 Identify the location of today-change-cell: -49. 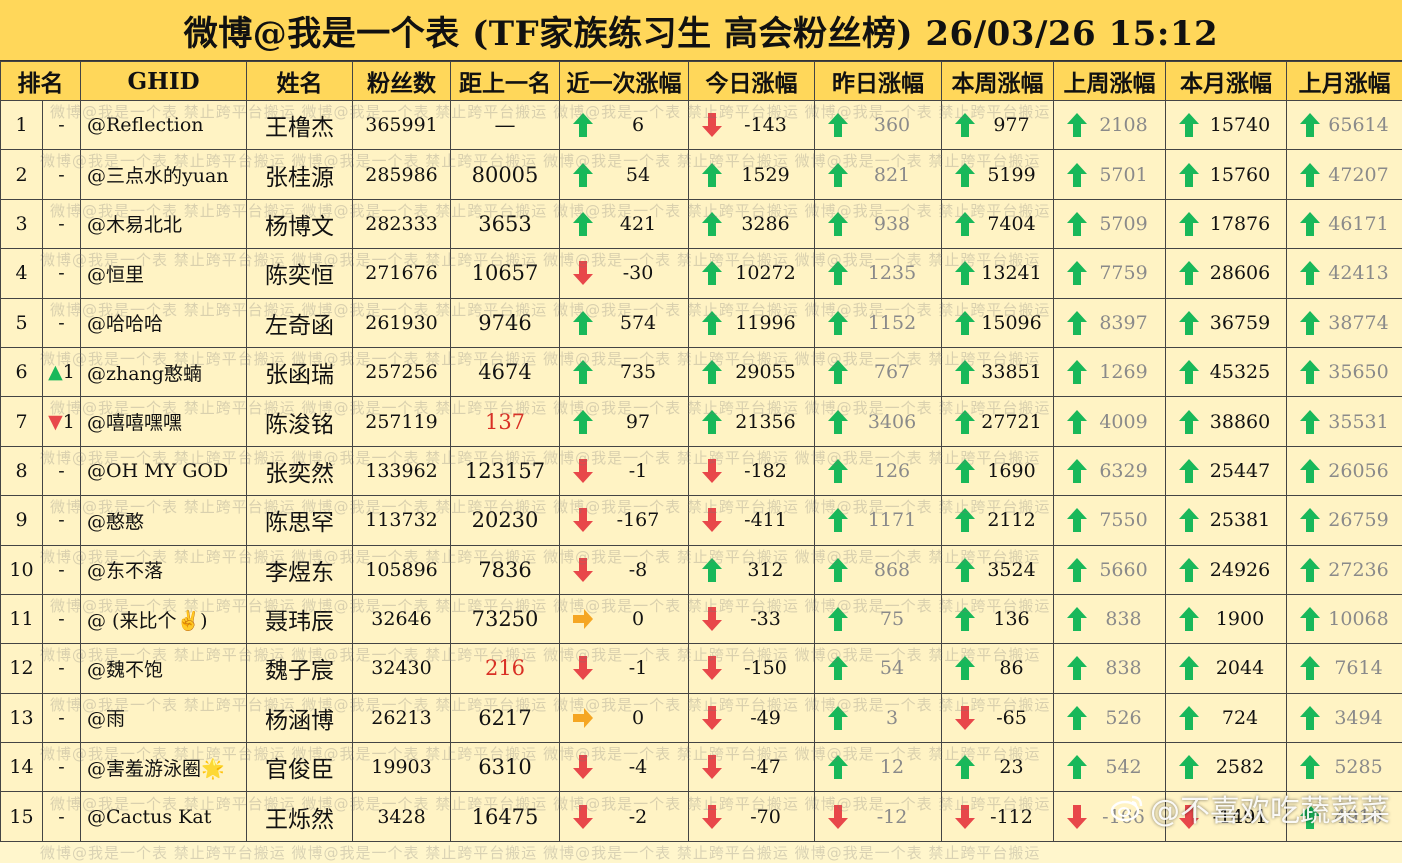
(752, 717).